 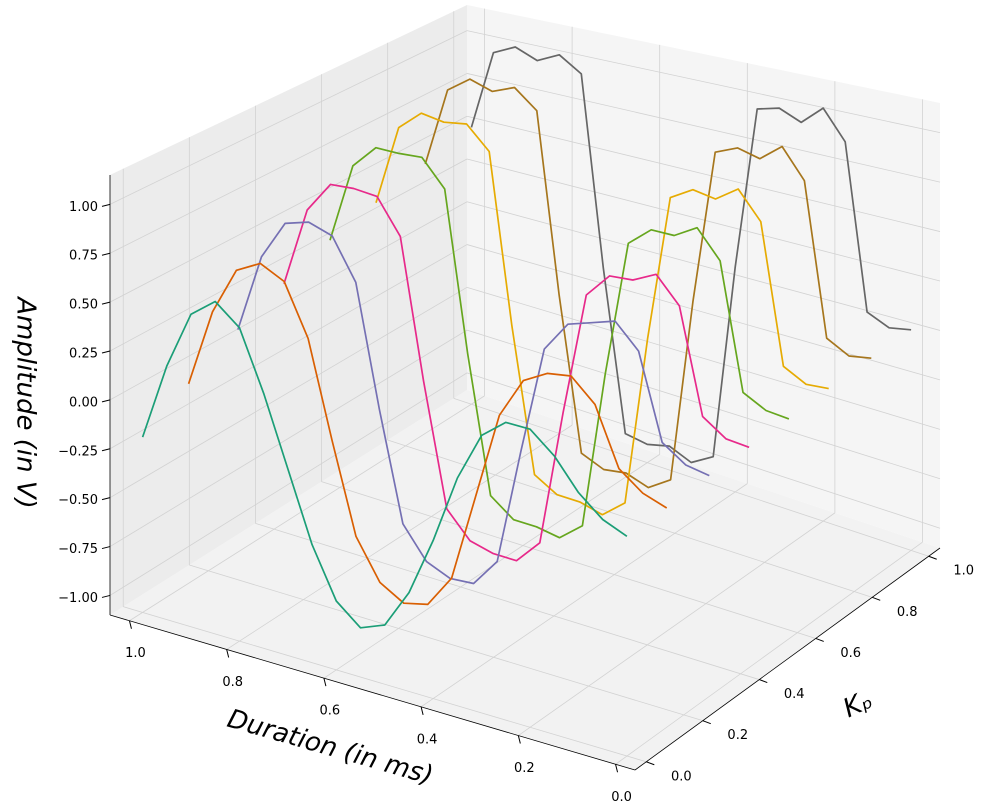 I want to click on z-tick-label: 0.75, so click(x=83, y=256).